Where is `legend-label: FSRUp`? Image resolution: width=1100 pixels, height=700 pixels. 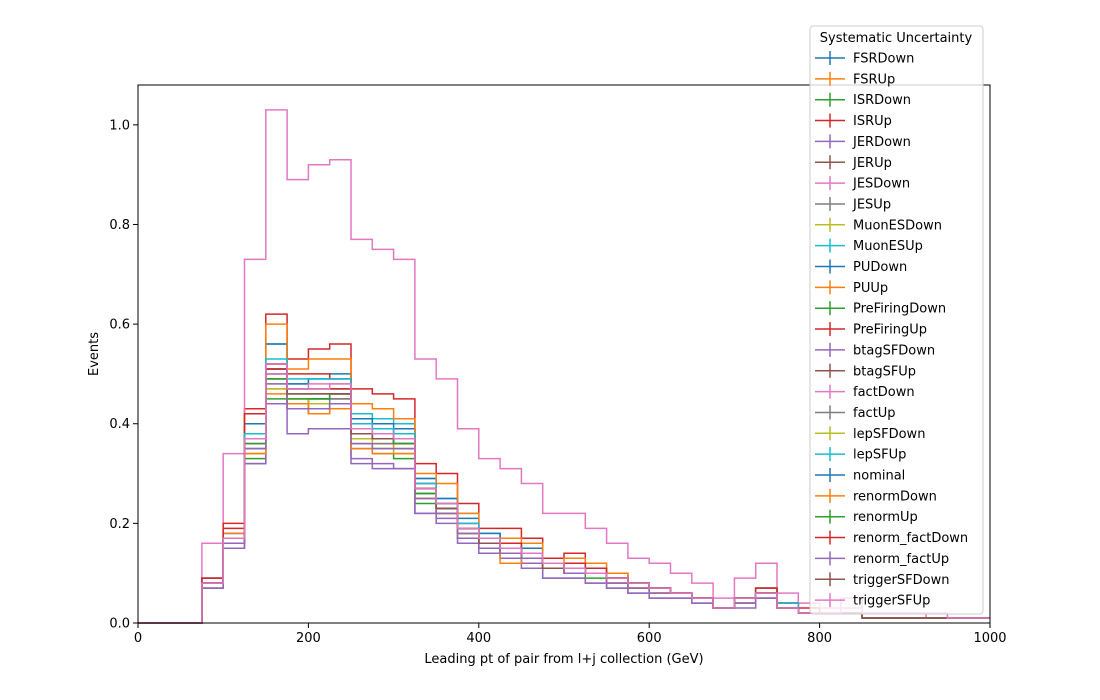
legend-label: FSRUp is located at coordinates (874, 79).